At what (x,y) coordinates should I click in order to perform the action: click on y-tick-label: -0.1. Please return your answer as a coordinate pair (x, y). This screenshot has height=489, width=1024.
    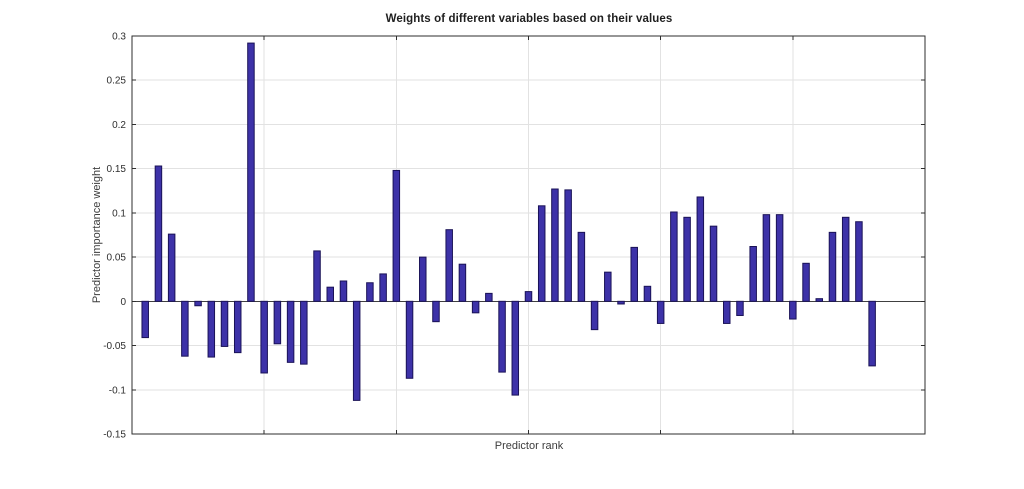
    Looking at the image, I should click on (118, 390).